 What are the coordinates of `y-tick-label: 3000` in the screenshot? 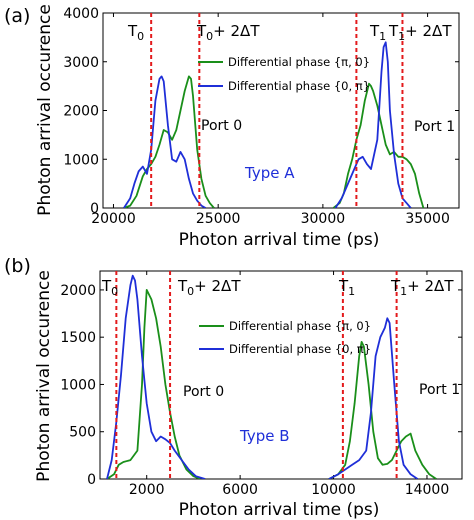 It's located at (81, 63).